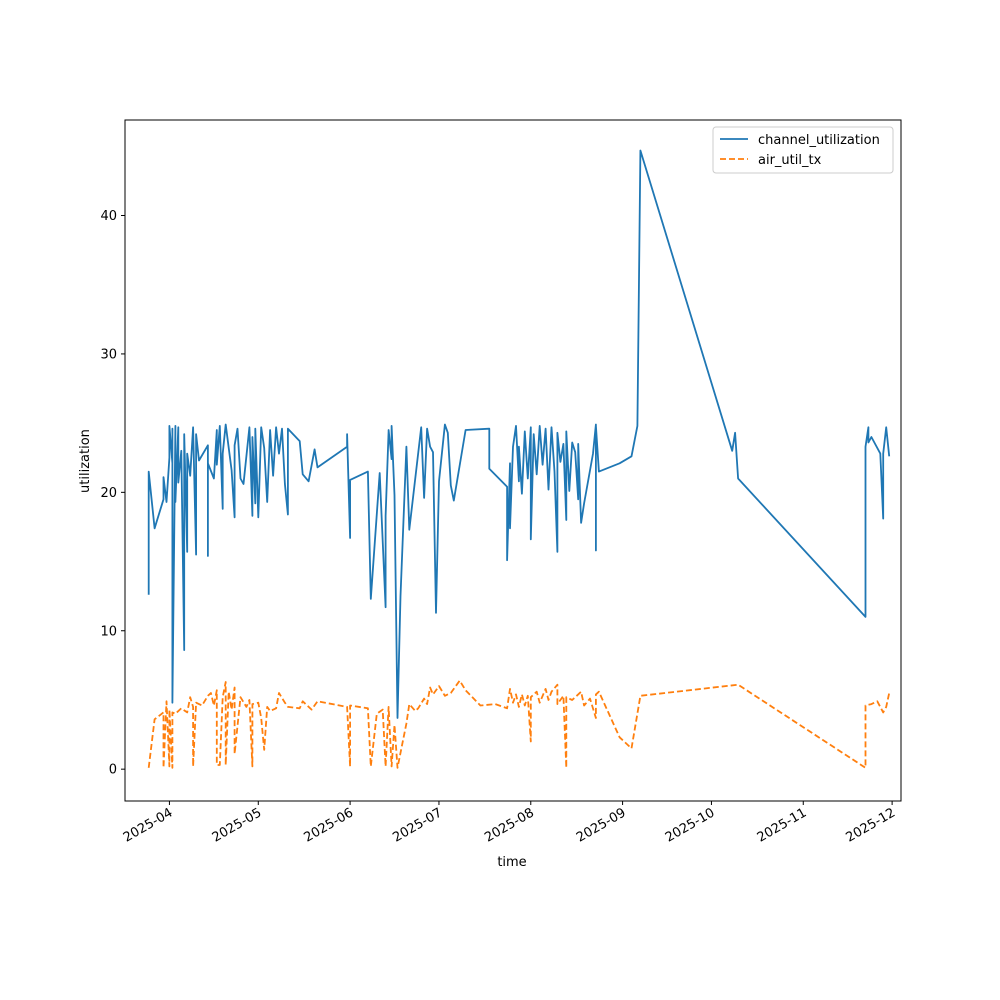 The height and width of the screenshot is (1000, 1000). I want to click on legend: channel_utilization air_util_tx, so click(803, 150).